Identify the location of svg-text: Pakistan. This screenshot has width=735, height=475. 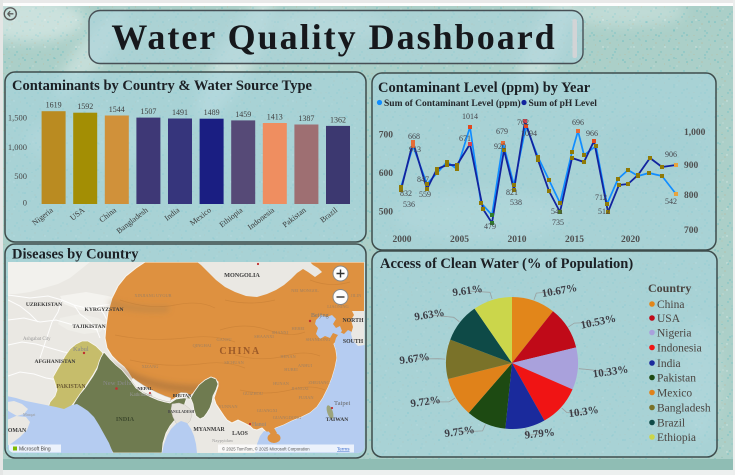
(676, 379).